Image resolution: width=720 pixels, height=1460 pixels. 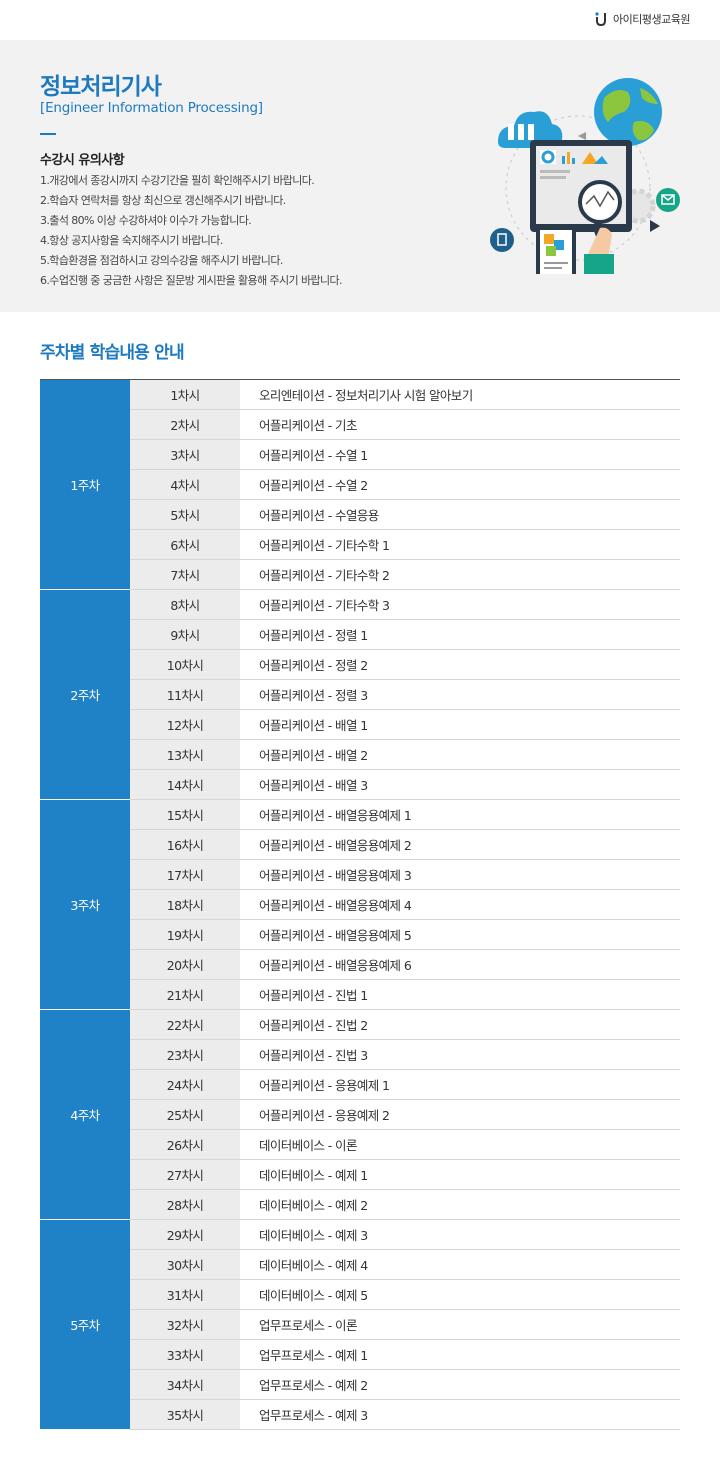 What do you see at coordinates (185, 844) in the screenshot?
I see `session-label: 16차시` at bounding box center [185, 844].